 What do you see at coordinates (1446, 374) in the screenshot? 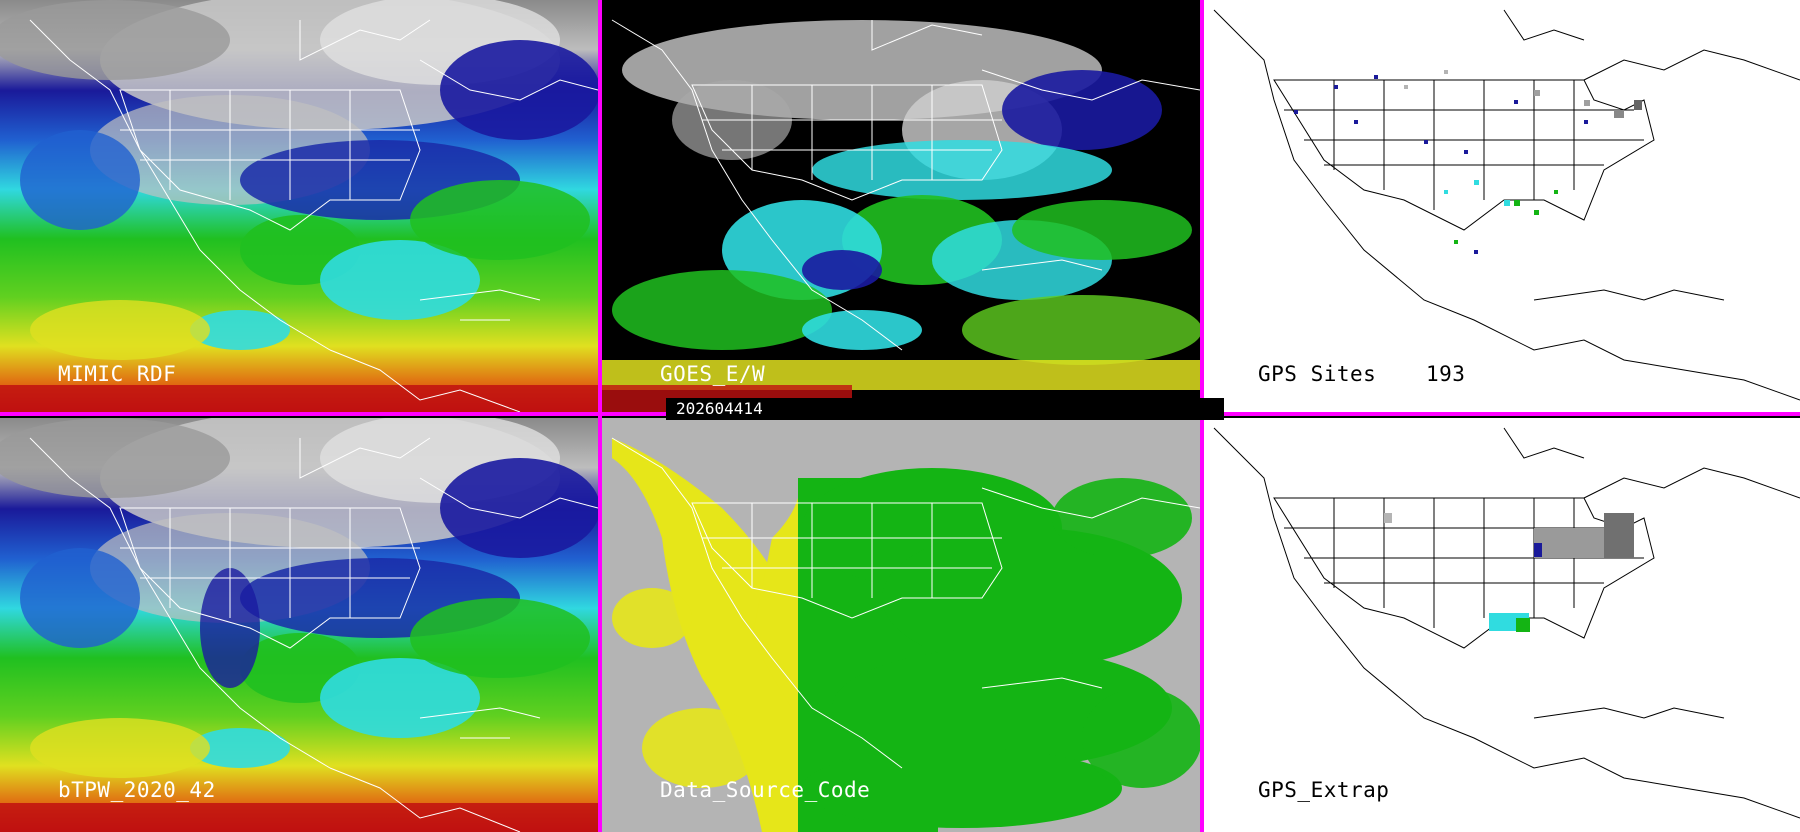
I see `gps-sites-count: 193` at bounding box center [1446, 374].